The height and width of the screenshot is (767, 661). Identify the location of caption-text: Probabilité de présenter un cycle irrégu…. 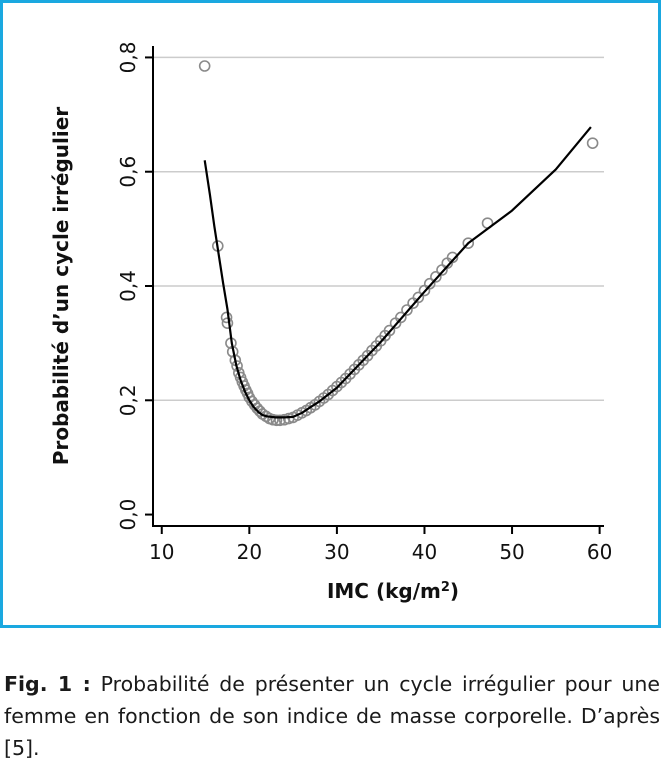
(332, 716).